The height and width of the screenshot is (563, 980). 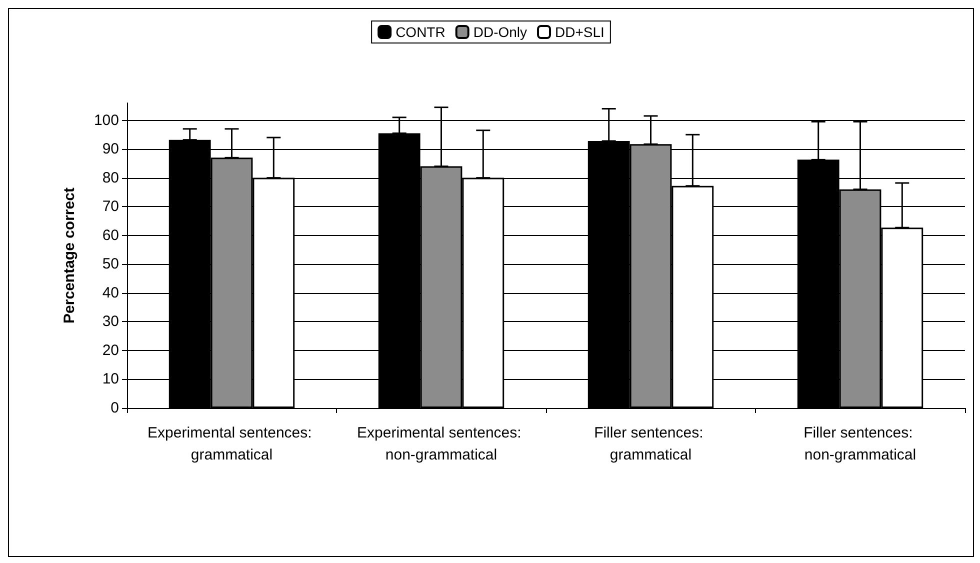 I want to click on x-tick-label: Experimental sentences: non-grammatical, so click(x=441, y=444).